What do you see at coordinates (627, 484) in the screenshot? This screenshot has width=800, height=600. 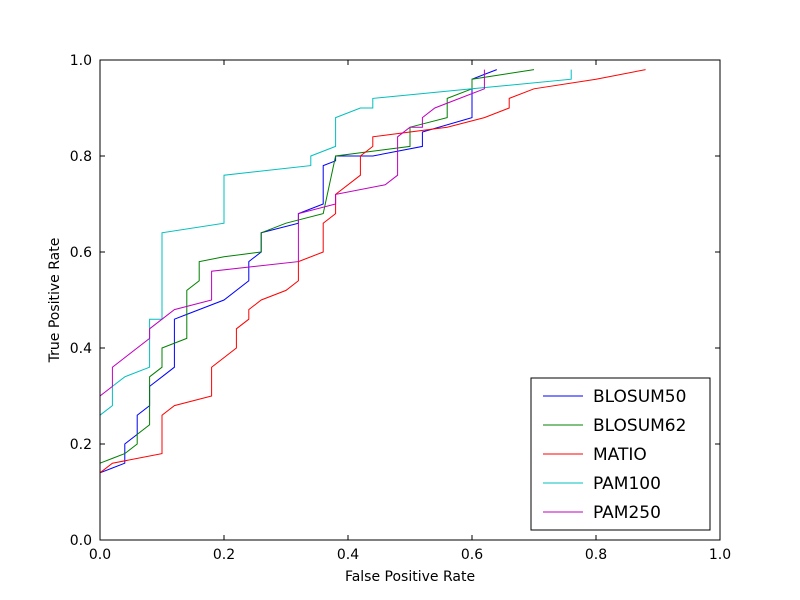 I see `legend-label: PAM100` at bounding box center [627, 484].